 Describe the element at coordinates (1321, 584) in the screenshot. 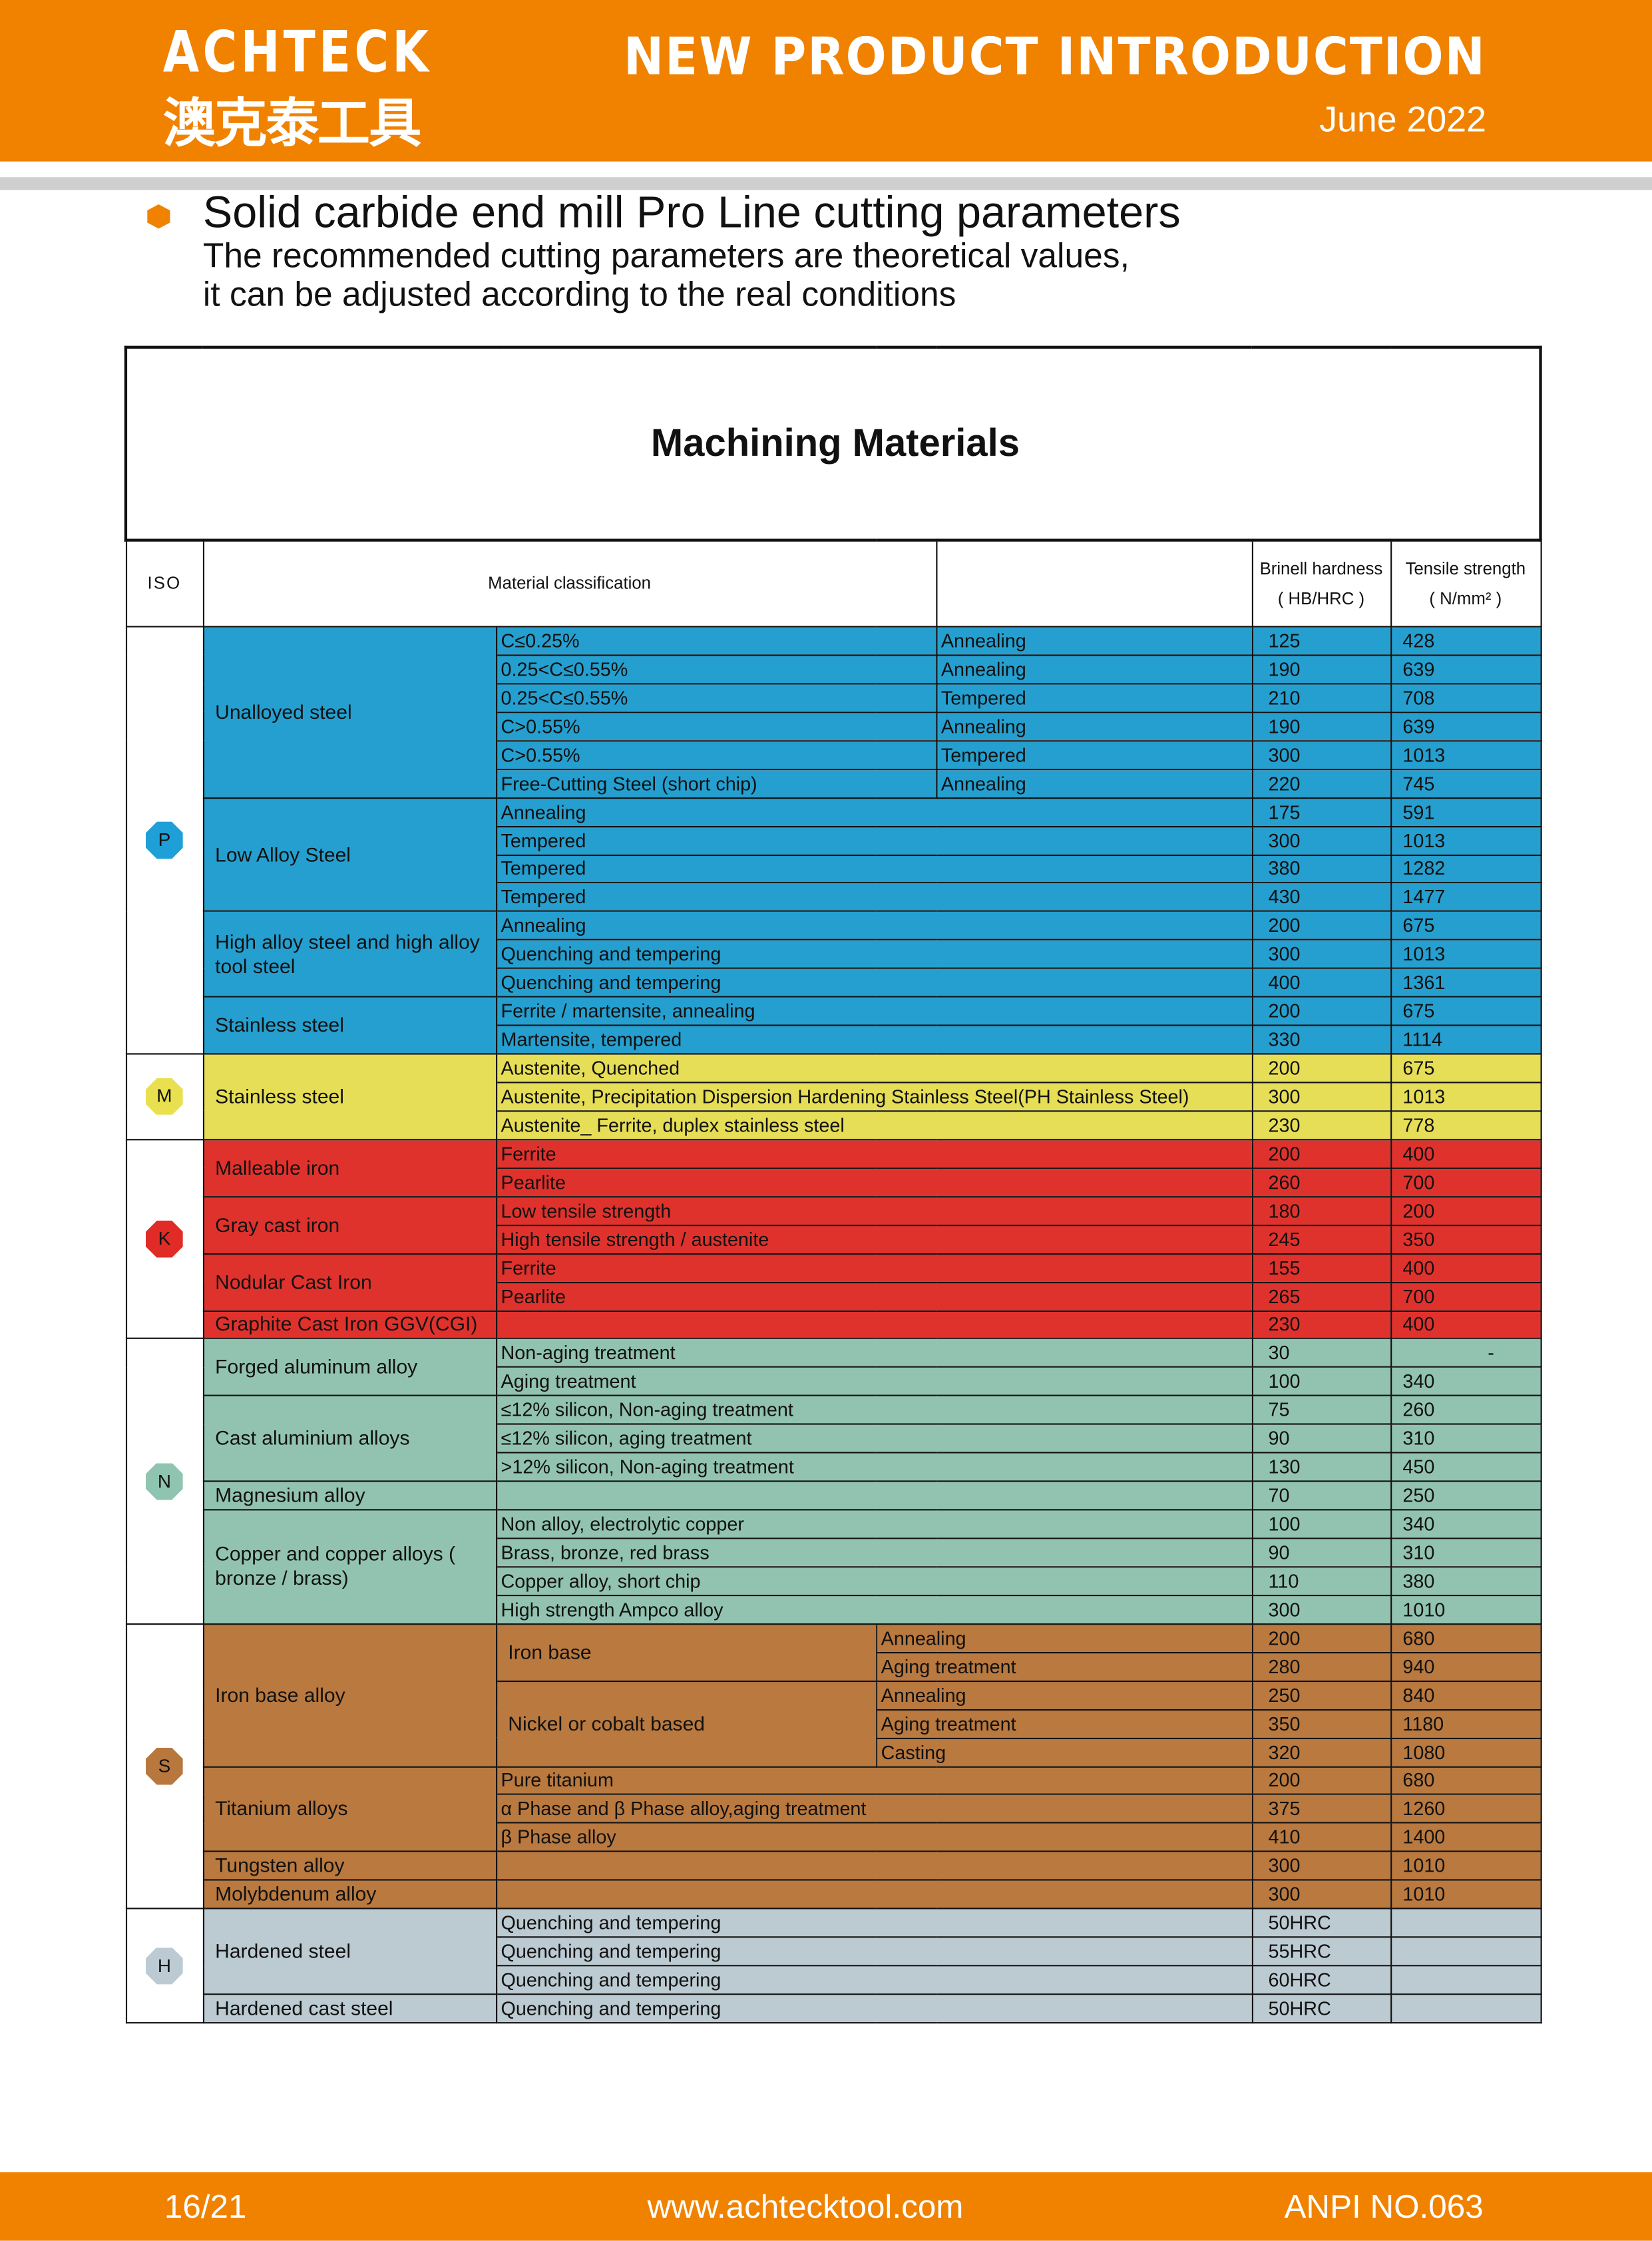

I see `header-brinell: Brinell hardness ( HB/HRC )` at that location.